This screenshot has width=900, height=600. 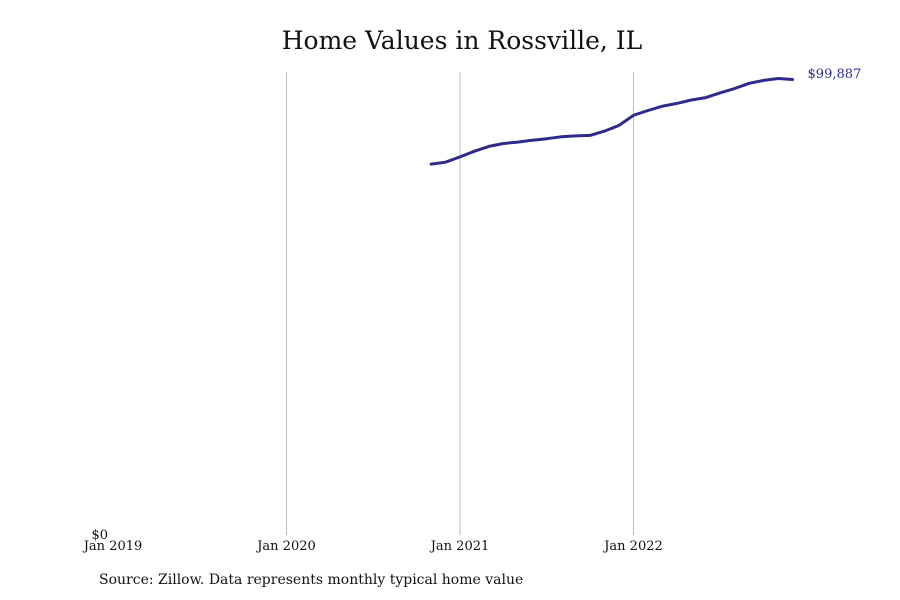 What do you see at coordinates (459, 546) in the screenshot?
I see `x-tick-label: Jan 2021` at bounding box center [459, 546].